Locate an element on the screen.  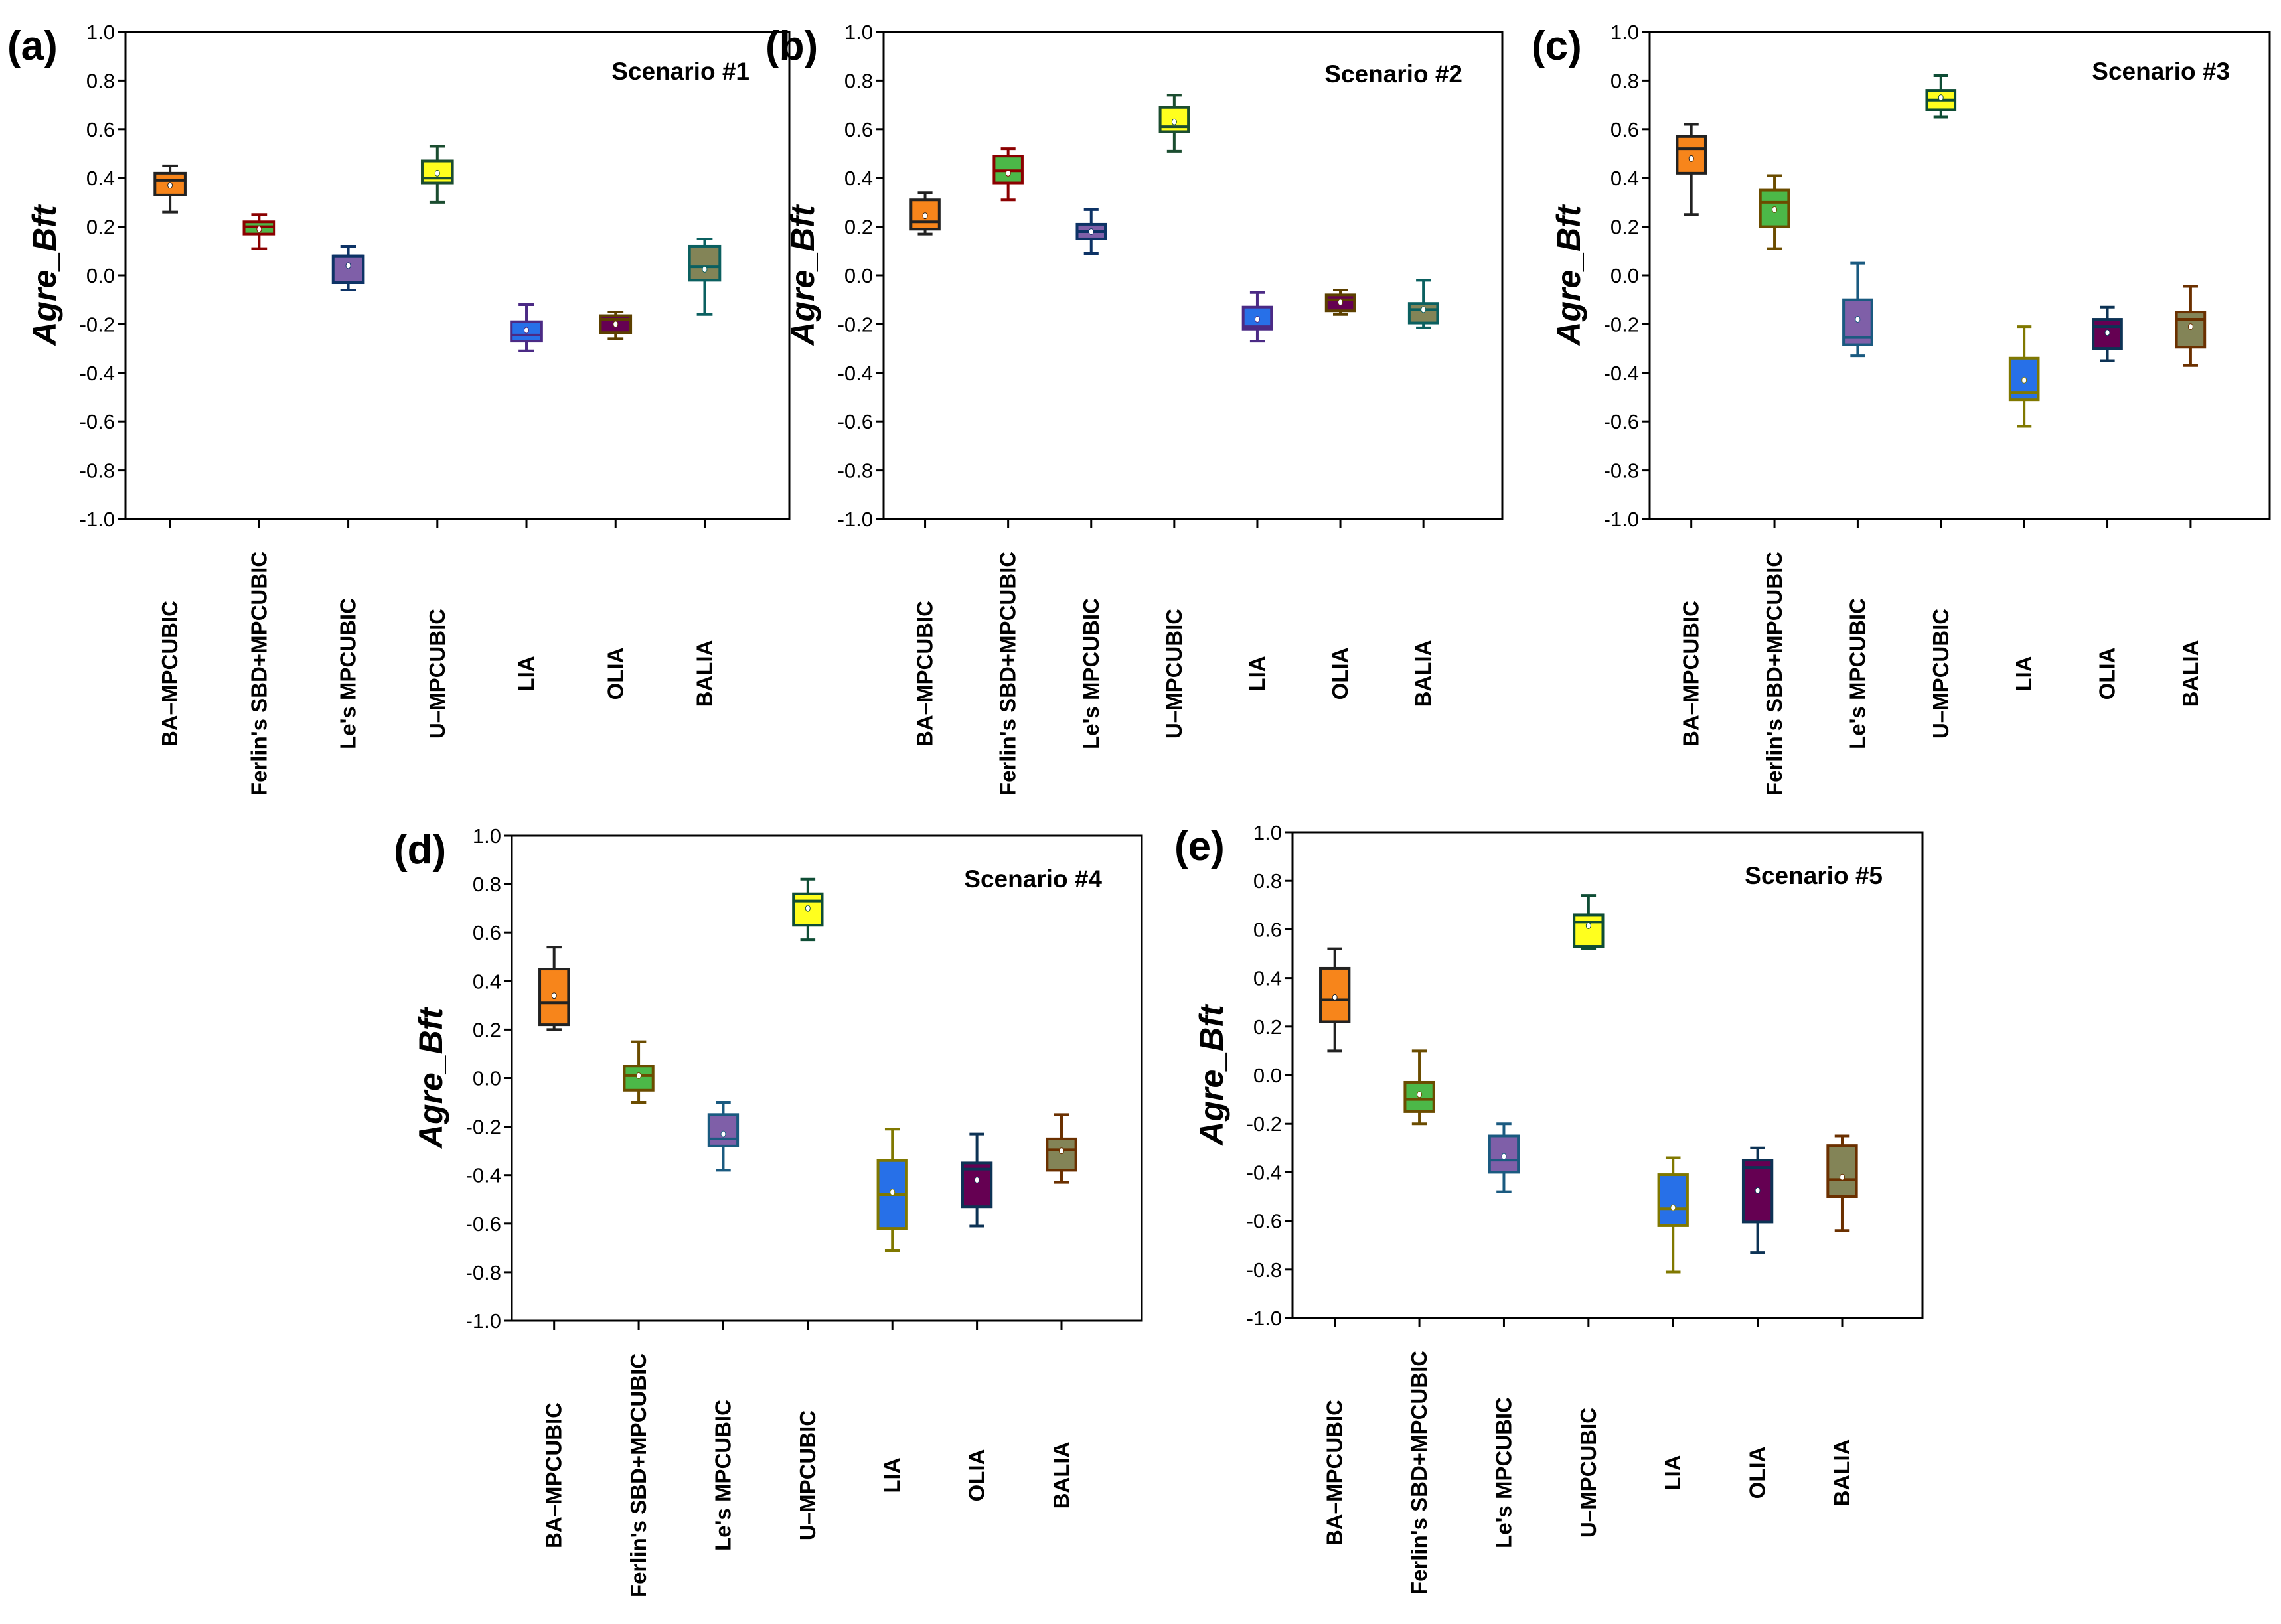
panel-label: (b) is located at coordinates (791, 46).